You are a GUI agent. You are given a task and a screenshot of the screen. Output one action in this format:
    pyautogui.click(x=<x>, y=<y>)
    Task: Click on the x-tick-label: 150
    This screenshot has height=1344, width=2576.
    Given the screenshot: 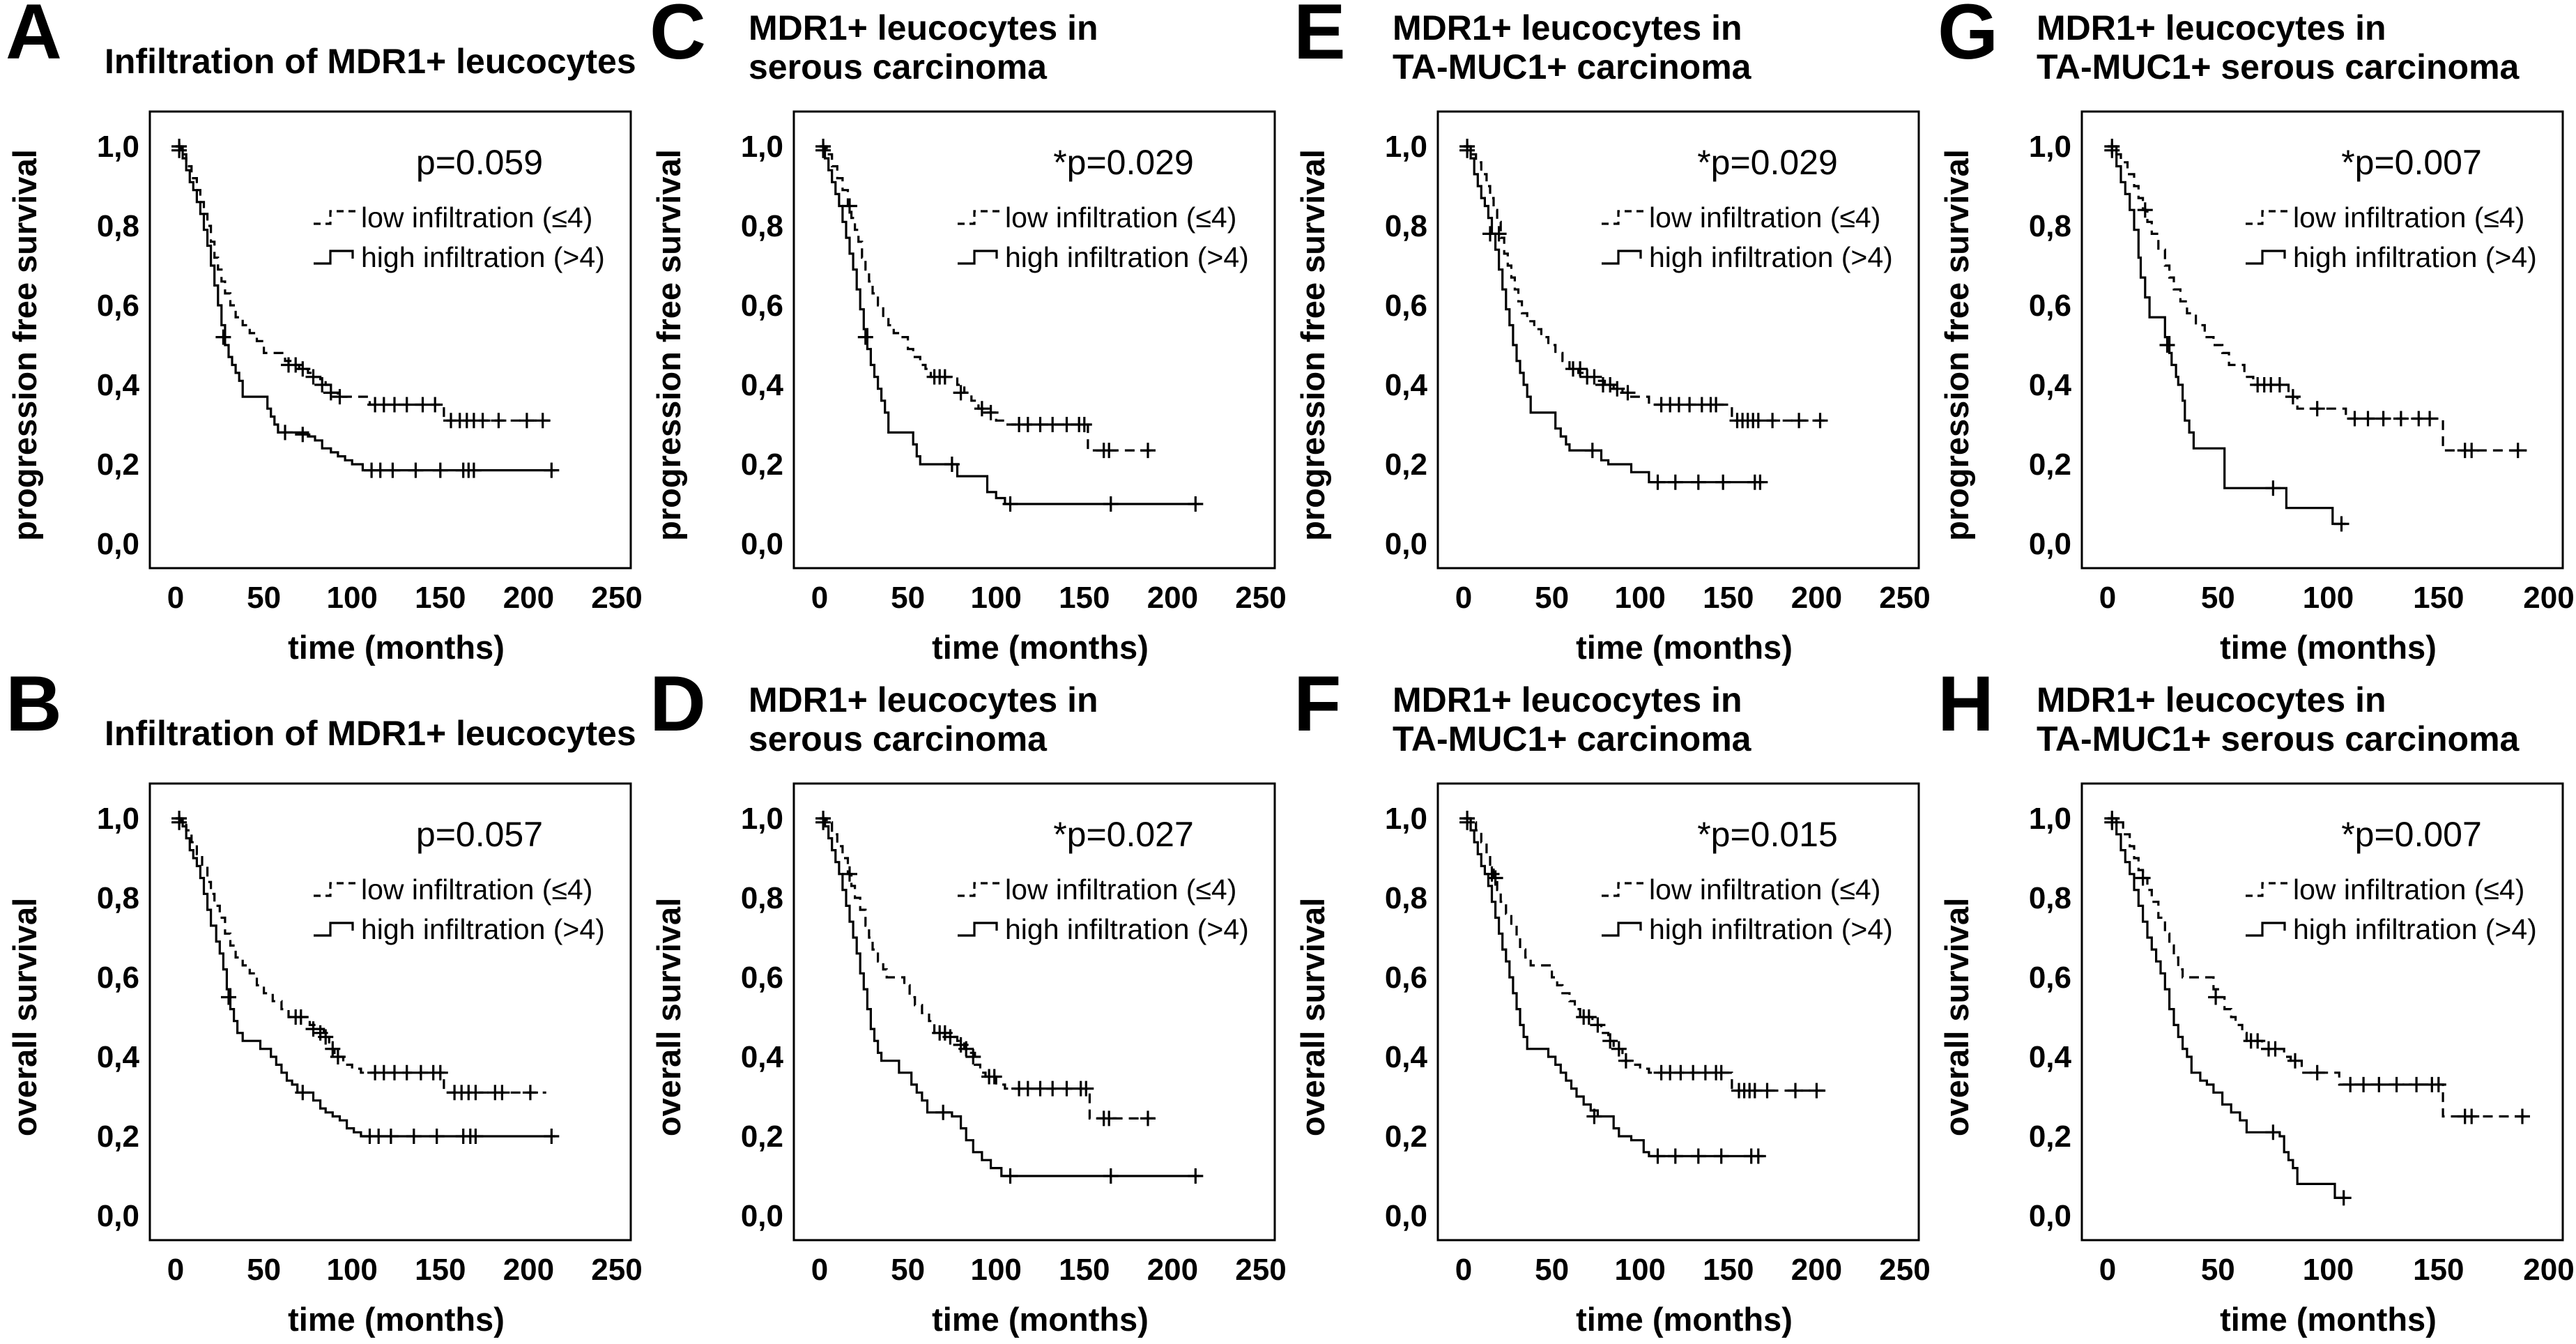 What is the action you would take?
    pyautogui.click(x=1728, y=598)
    